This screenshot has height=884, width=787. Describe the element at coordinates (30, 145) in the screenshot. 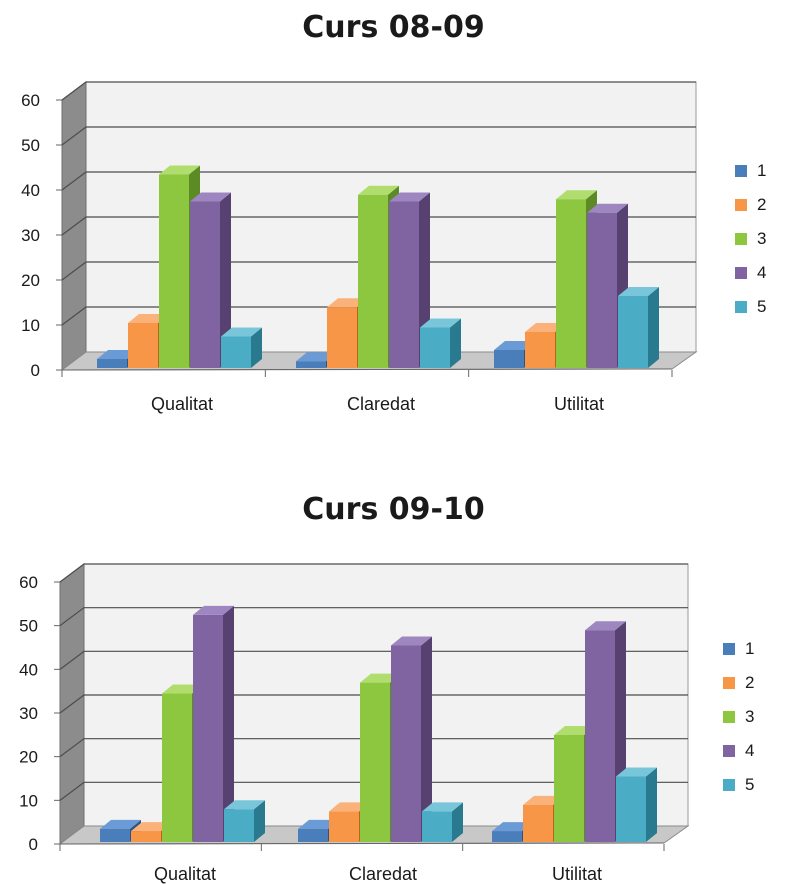

I see `y-tick-label: 50` at that location.